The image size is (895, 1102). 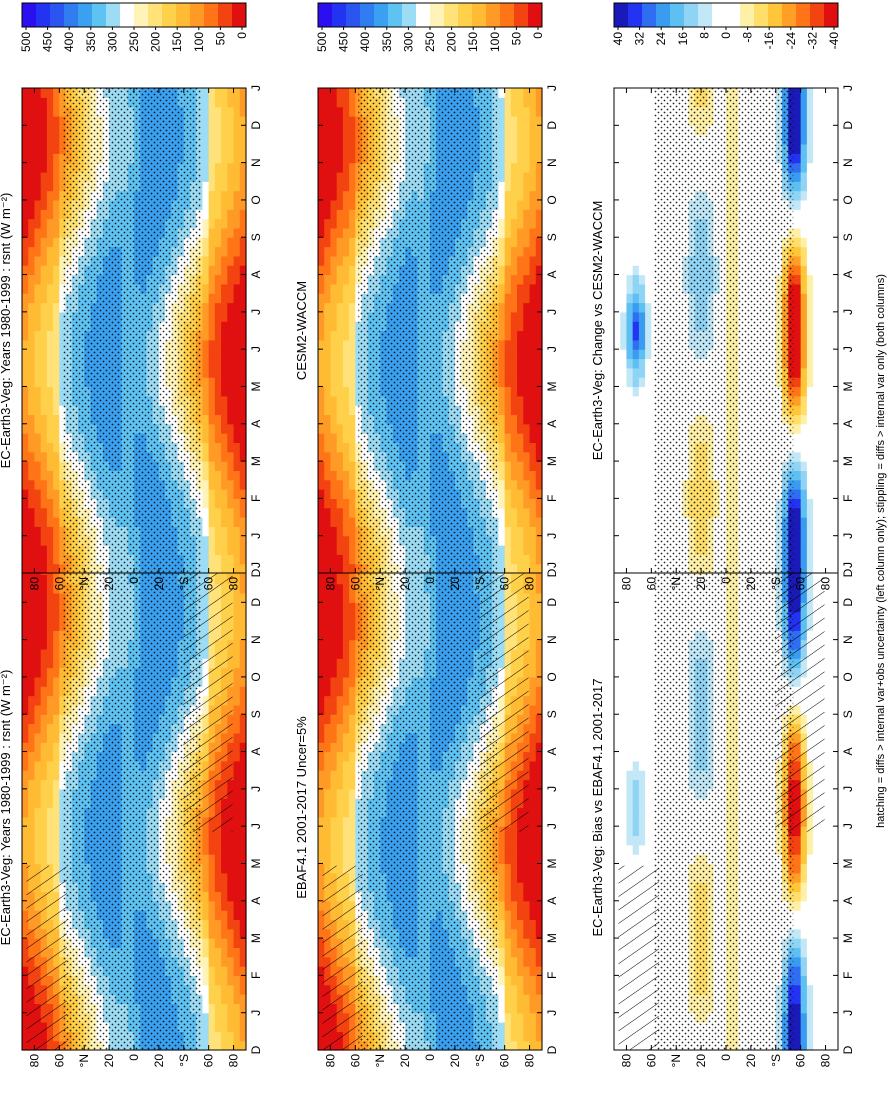 What do you see at coordinates (112, 42) in the screenshot?
I see `colorbar-tick-label: 300` at bounding box center [112, 42].